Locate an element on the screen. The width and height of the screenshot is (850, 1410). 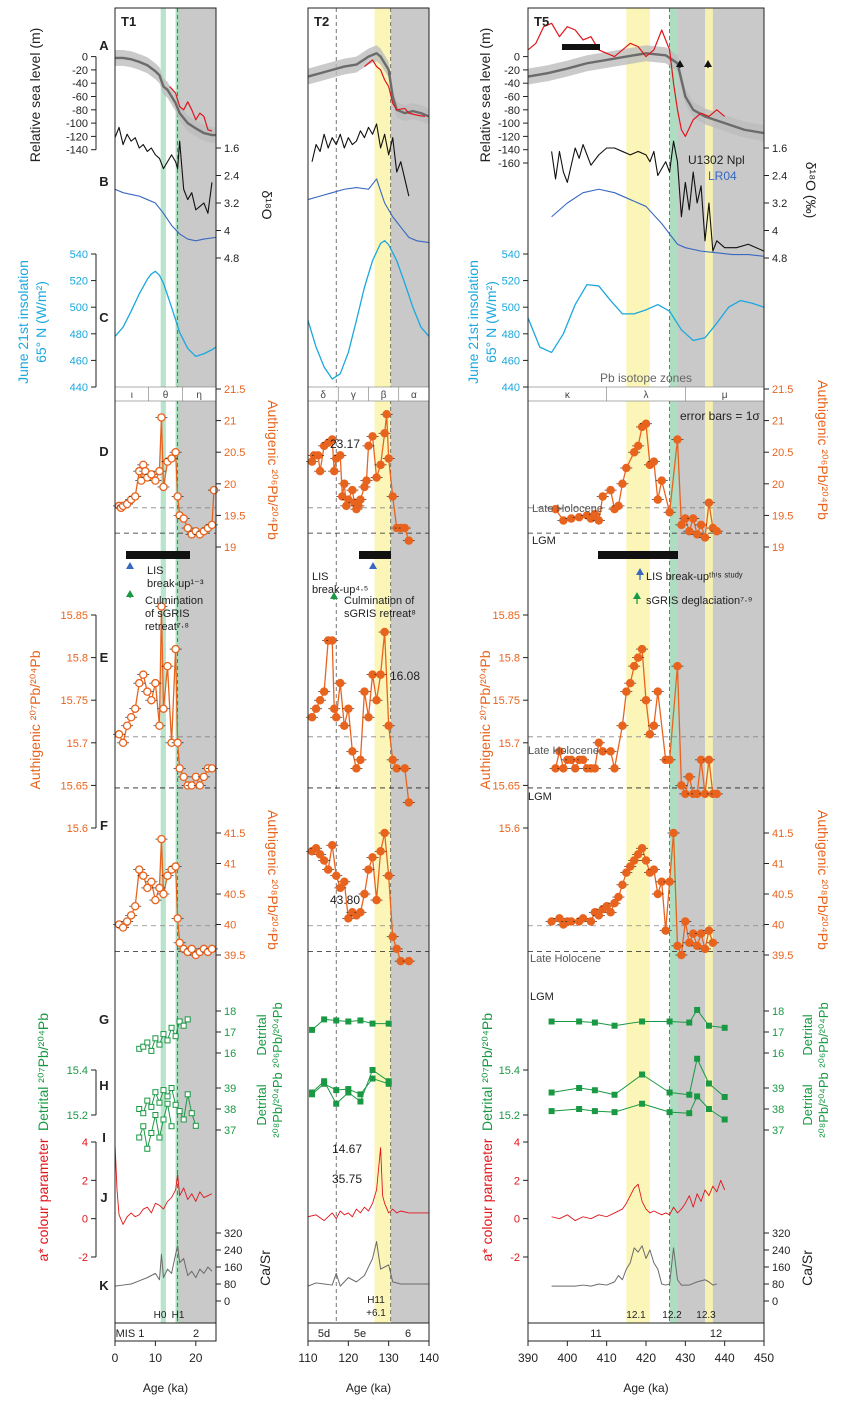
series-B is located at coordinates (163, 170).